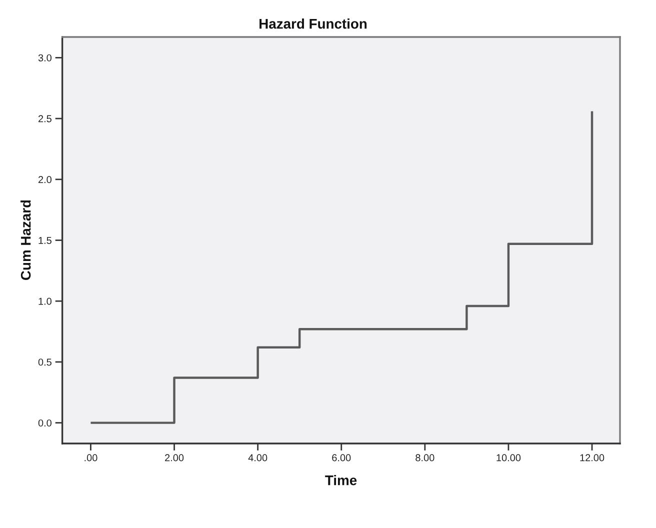 The image size is (656, 528). Describe the element at coordinates (258, 458) in the screenshot. I see `x-tick-label: 4.00` at that location.